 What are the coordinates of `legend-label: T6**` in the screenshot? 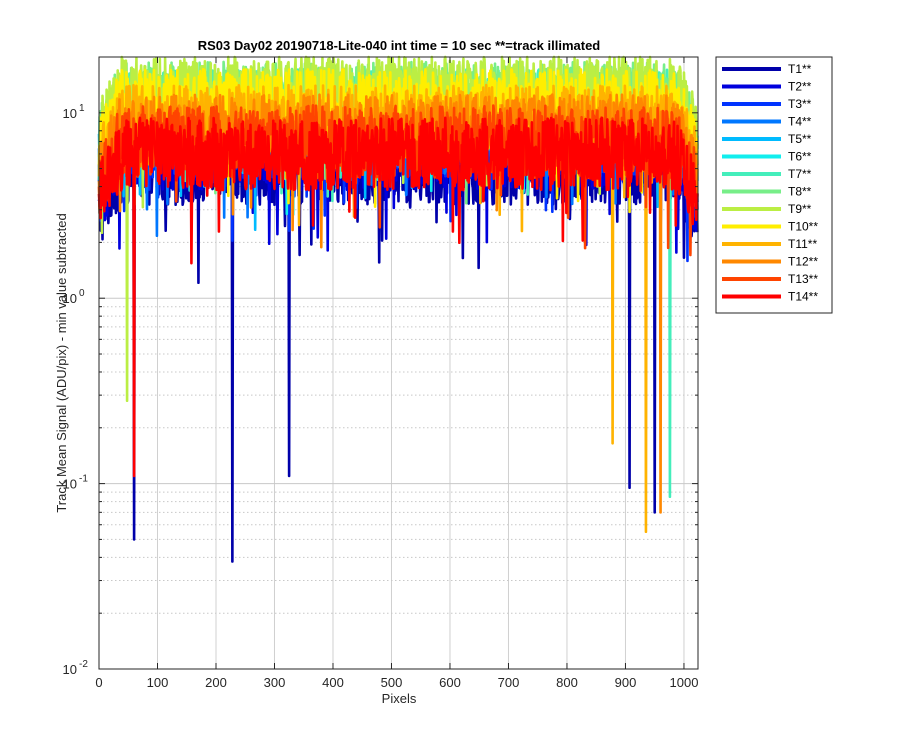 It's located at (800, 157).